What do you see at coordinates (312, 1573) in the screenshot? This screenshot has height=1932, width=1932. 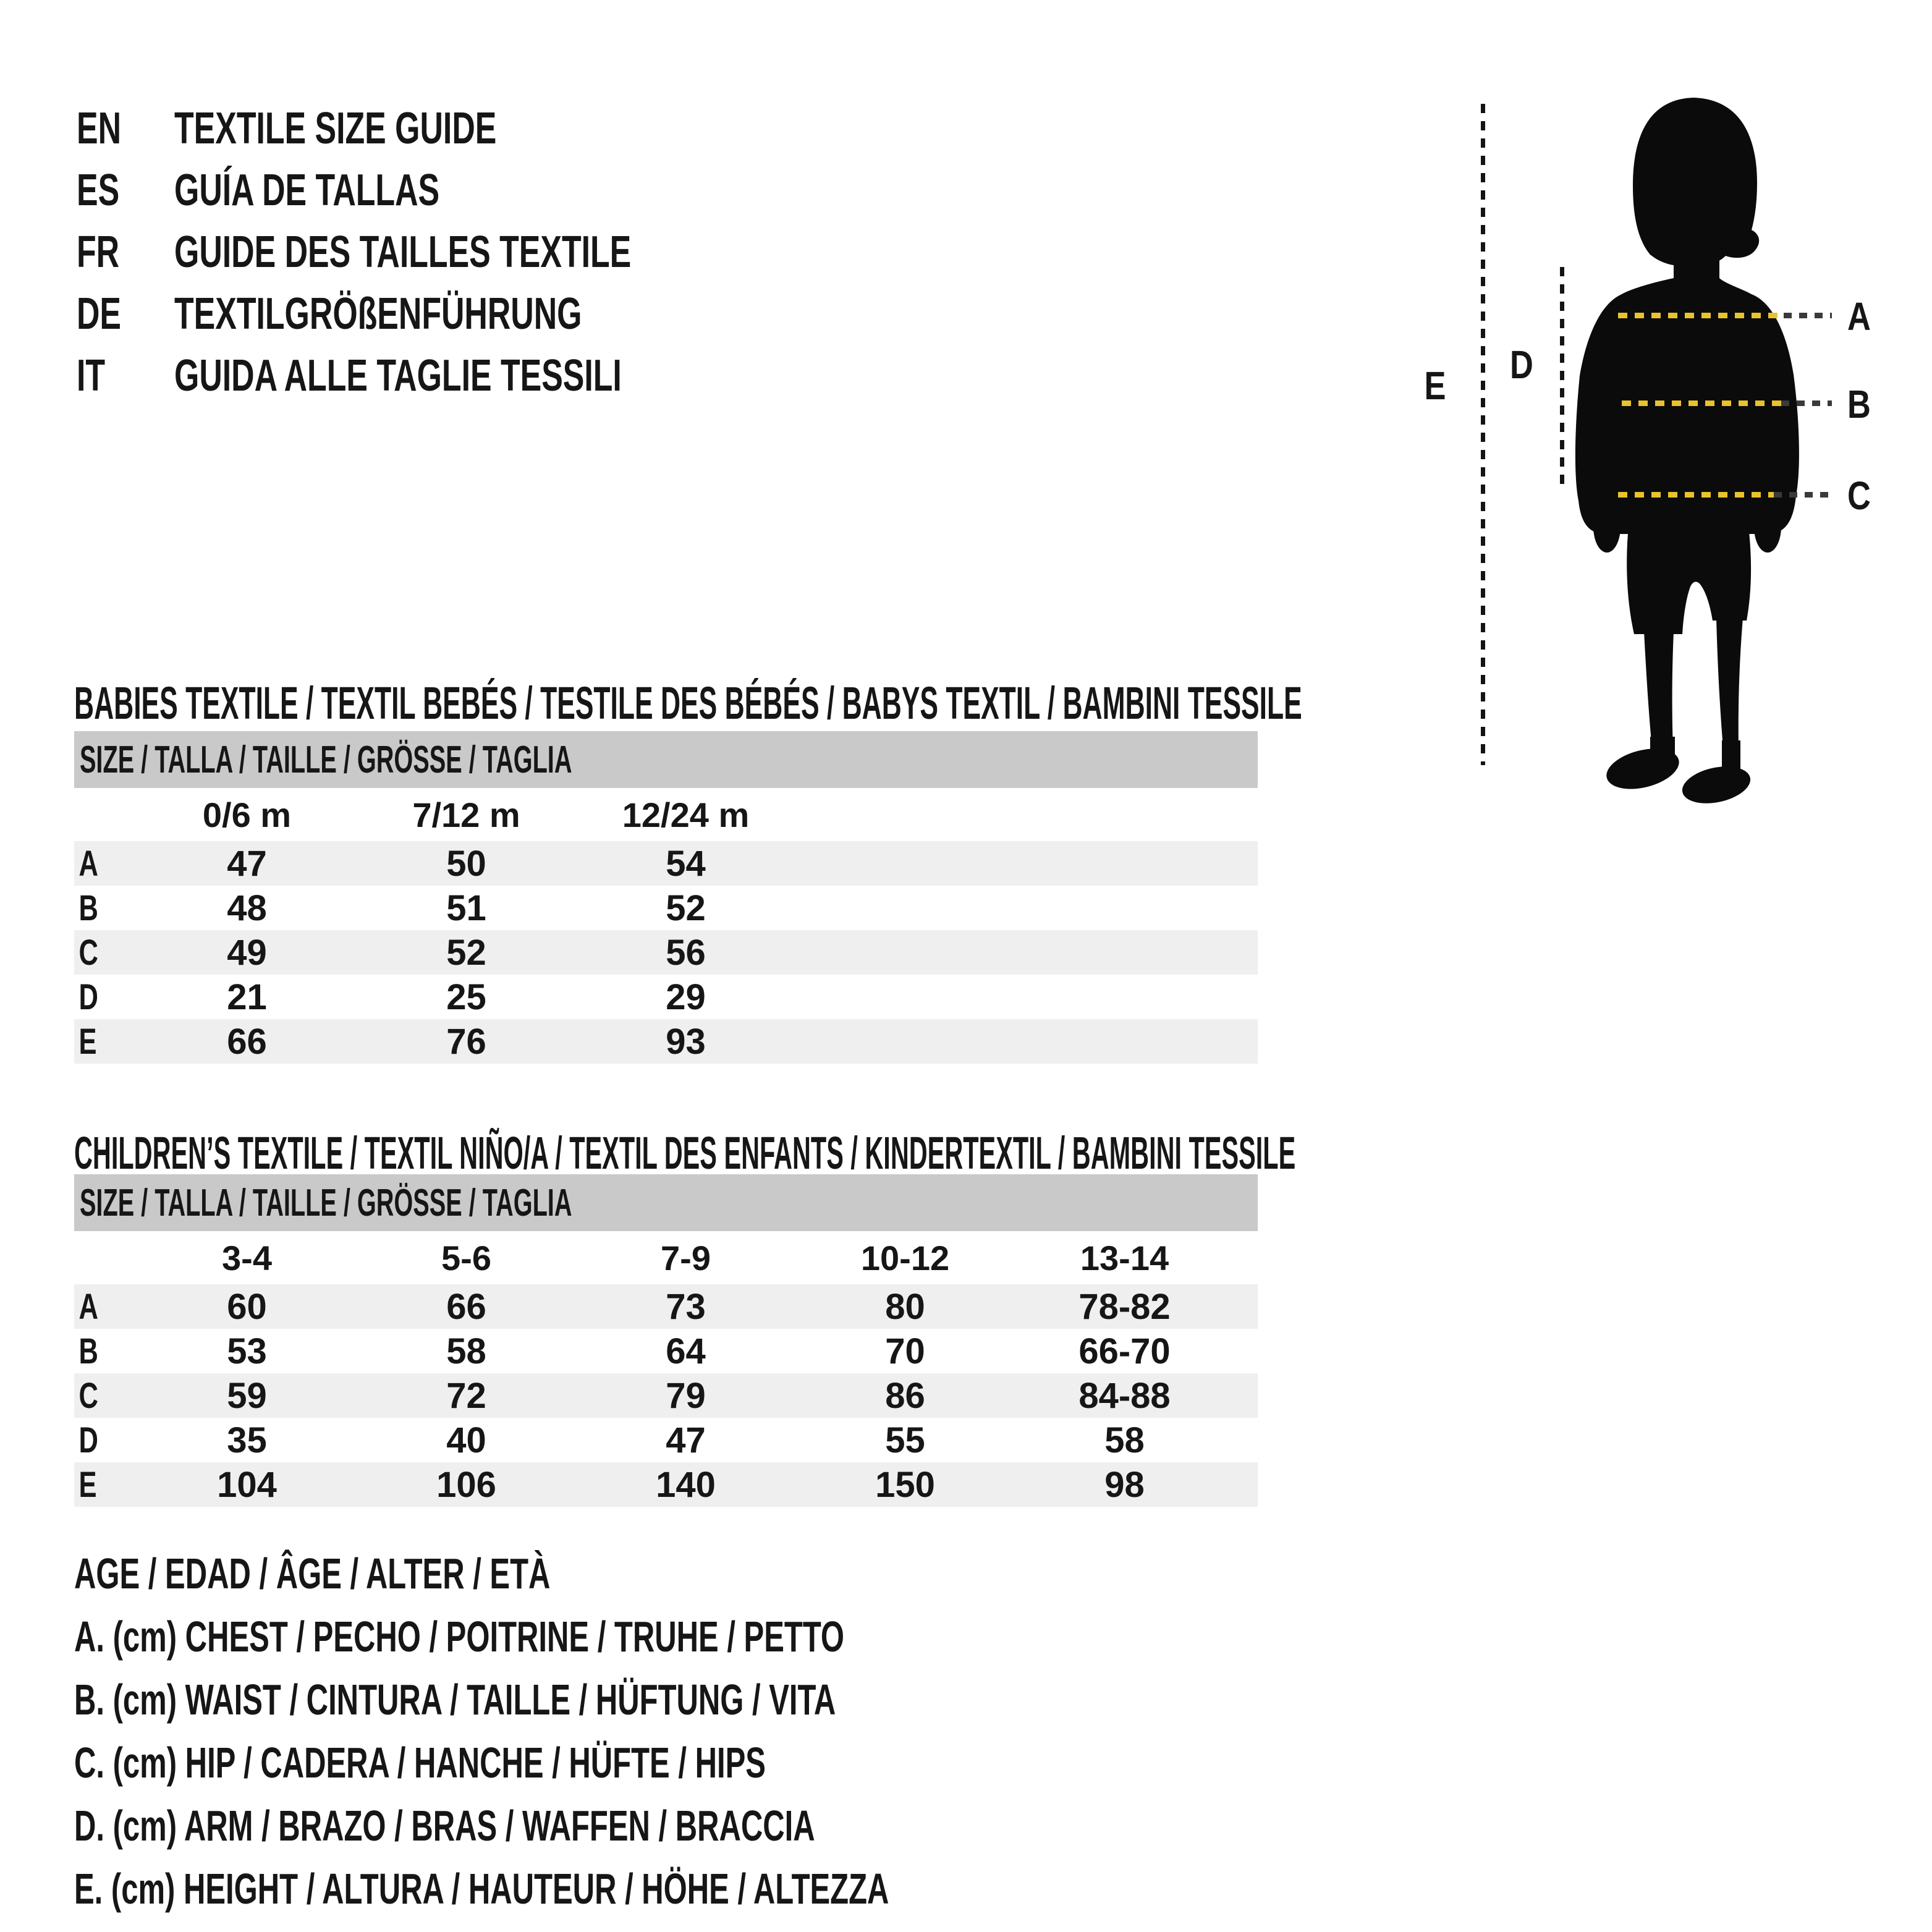 I see `legend-age: AGE / EDAD / ÂGE / ALTER / ETÀ` at bounding box center [312, 1573].